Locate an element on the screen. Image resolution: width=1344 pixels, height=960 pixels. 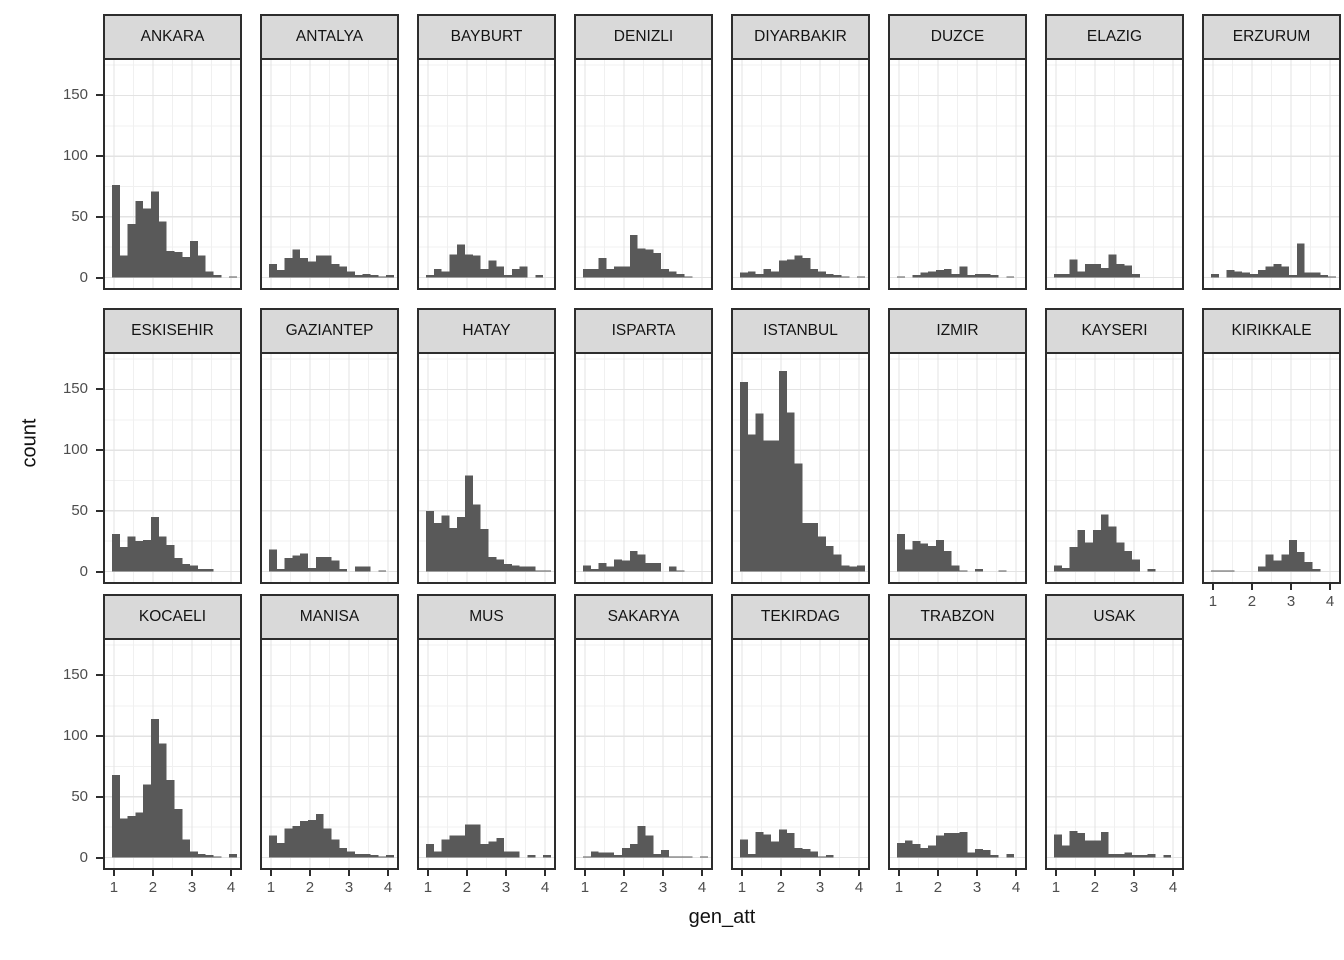
facet-kirikkale: KIRIKKALE 1 2 3 4 is located at coordinates (1271, 459).